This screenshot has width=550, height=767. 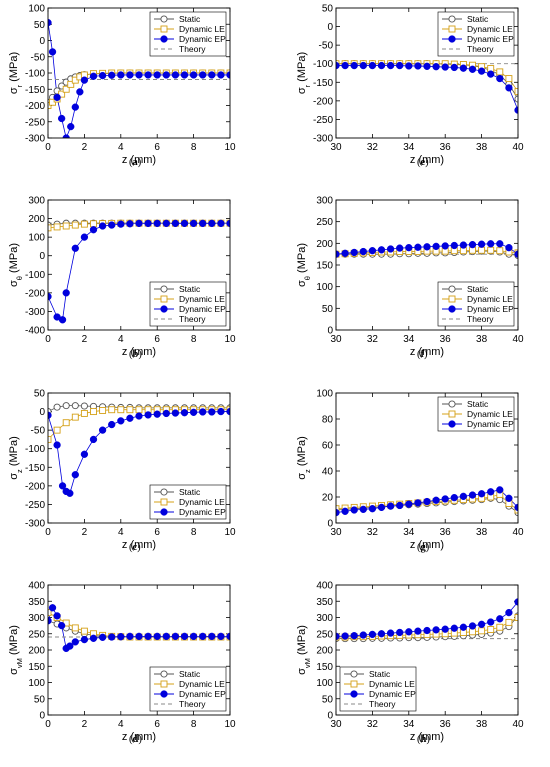 I want to click on y-tick-label: 350, so click(x=324, y=602).